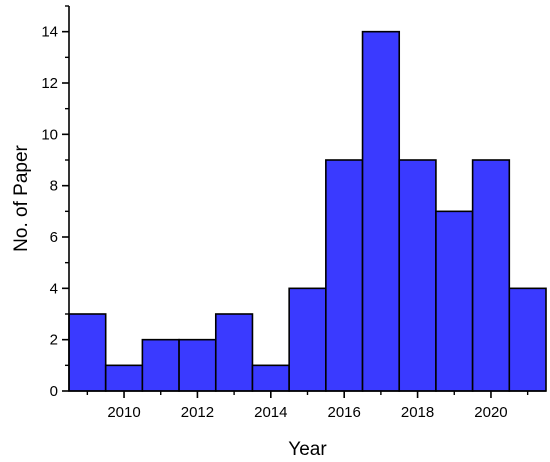 This screenshot has height=462, width=550. I want to click on bar-2013, so click(234, 352).